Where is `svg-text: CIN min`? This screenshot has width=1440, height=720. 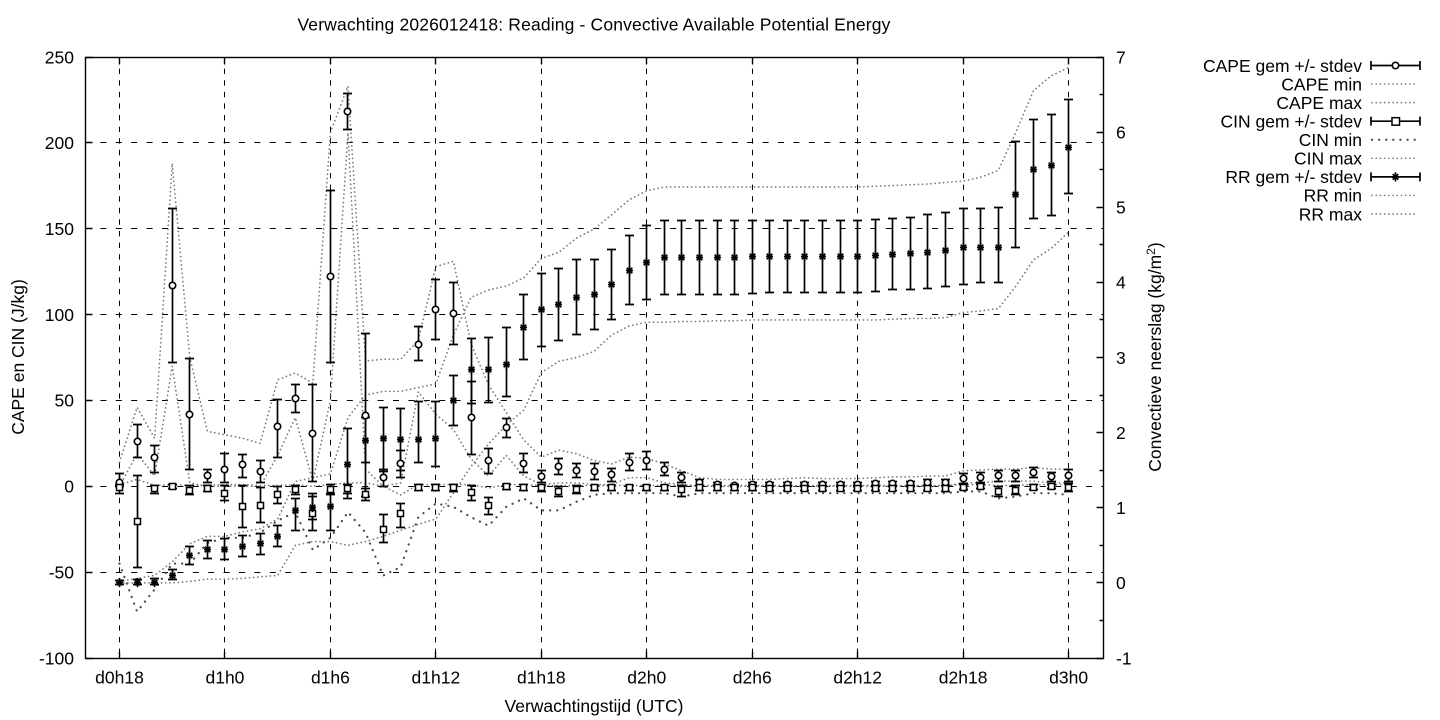 svg-text: CIN min is located at coordinates (1330, 140).